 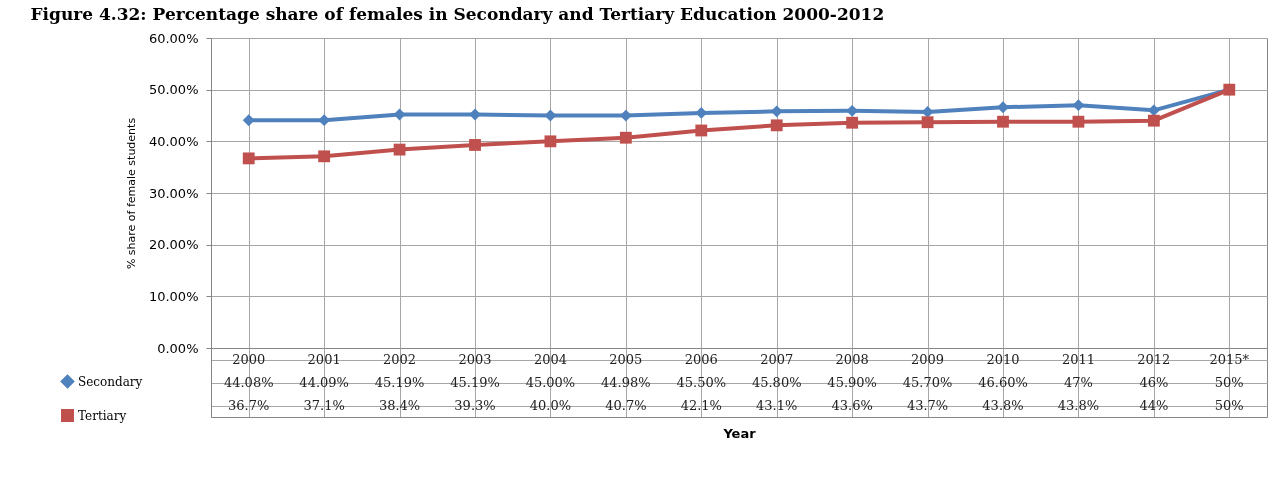 I want to click on y-tick-label: 60.00%, so click(x=173, y=38).